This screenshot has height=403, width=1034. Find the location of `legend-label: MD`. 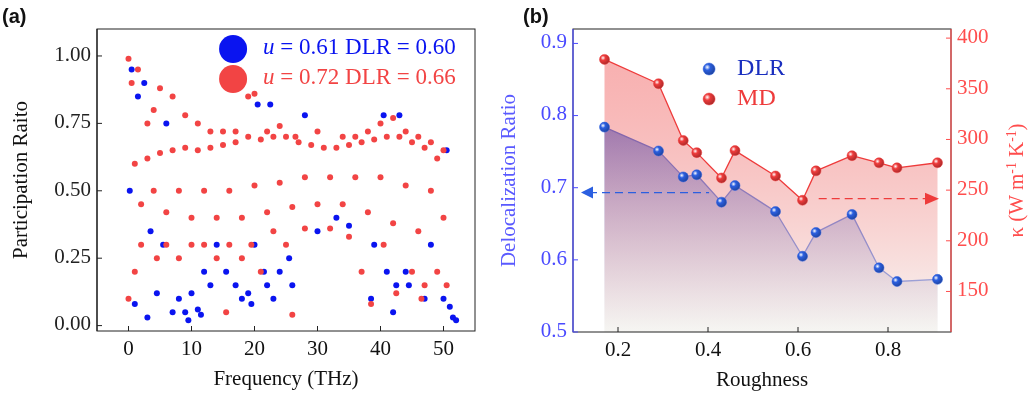

legend-label: MD is located at coordinates (756, 96).